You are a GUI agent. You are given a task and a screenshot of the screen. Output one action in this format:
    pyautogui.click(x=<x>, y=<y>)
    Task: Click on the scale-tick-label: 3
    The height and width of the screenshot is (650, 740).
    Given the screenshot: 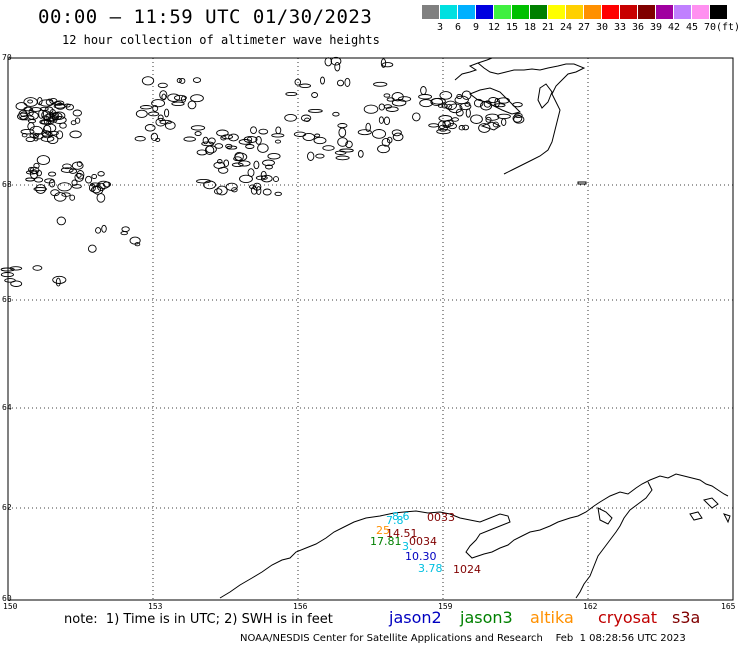 What is the action you would take?
    pyautogui.click(x=440, y=27)
    